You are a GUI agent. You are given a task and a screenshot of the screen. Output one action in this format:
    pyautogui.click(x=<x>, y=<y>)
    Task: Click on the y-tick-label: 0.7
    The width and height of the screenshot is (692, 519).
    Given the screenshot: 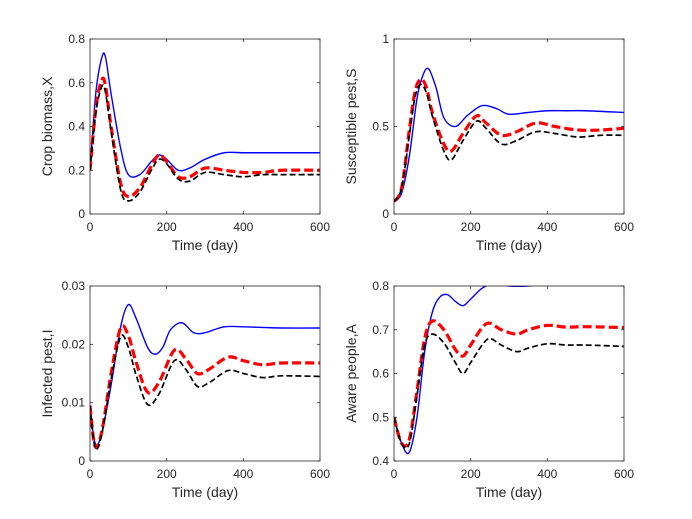 What is the action you would take?
    pyautogui.click(x=380, y=330)
    